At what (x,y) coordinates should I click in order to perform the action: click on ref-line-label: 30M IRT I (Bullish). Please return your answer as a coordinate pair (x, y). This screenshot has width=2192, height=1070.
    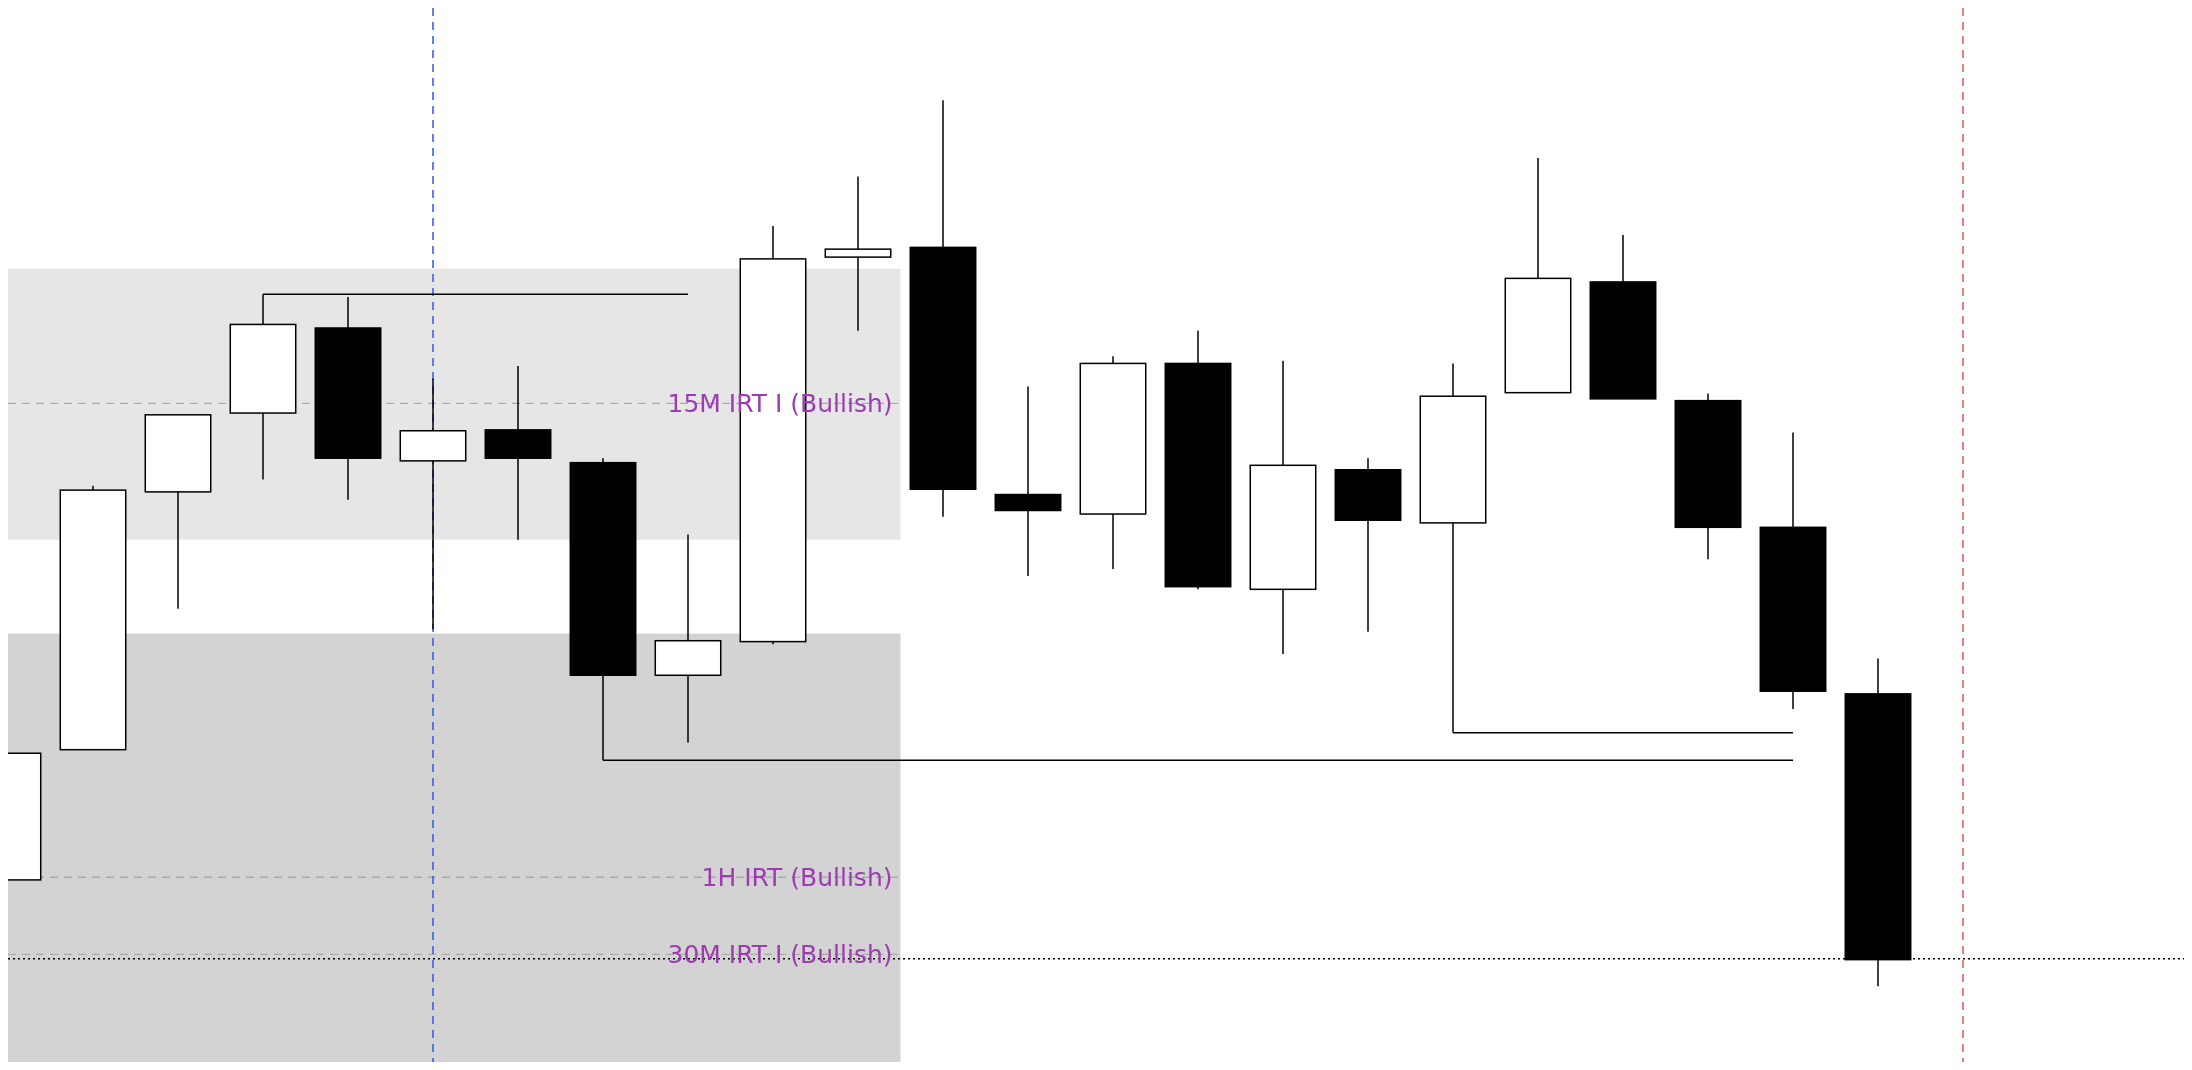
    Looking at the image, I should click on (780, 955).